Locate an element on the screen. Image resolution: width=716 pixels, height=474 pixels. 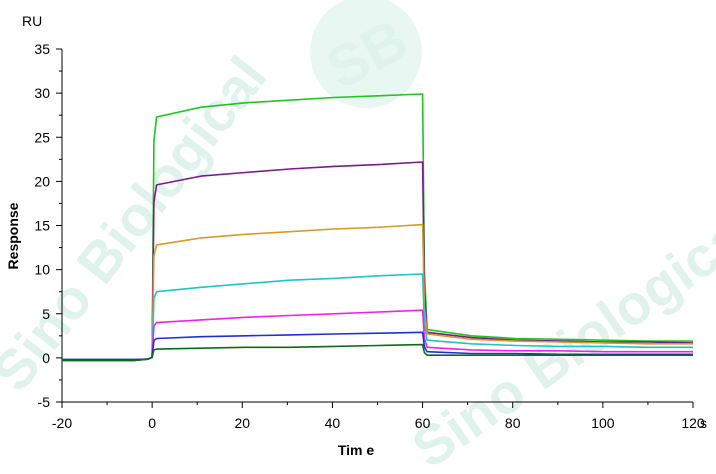
y-tick-label: 0 is located at coordinates (46, 358).